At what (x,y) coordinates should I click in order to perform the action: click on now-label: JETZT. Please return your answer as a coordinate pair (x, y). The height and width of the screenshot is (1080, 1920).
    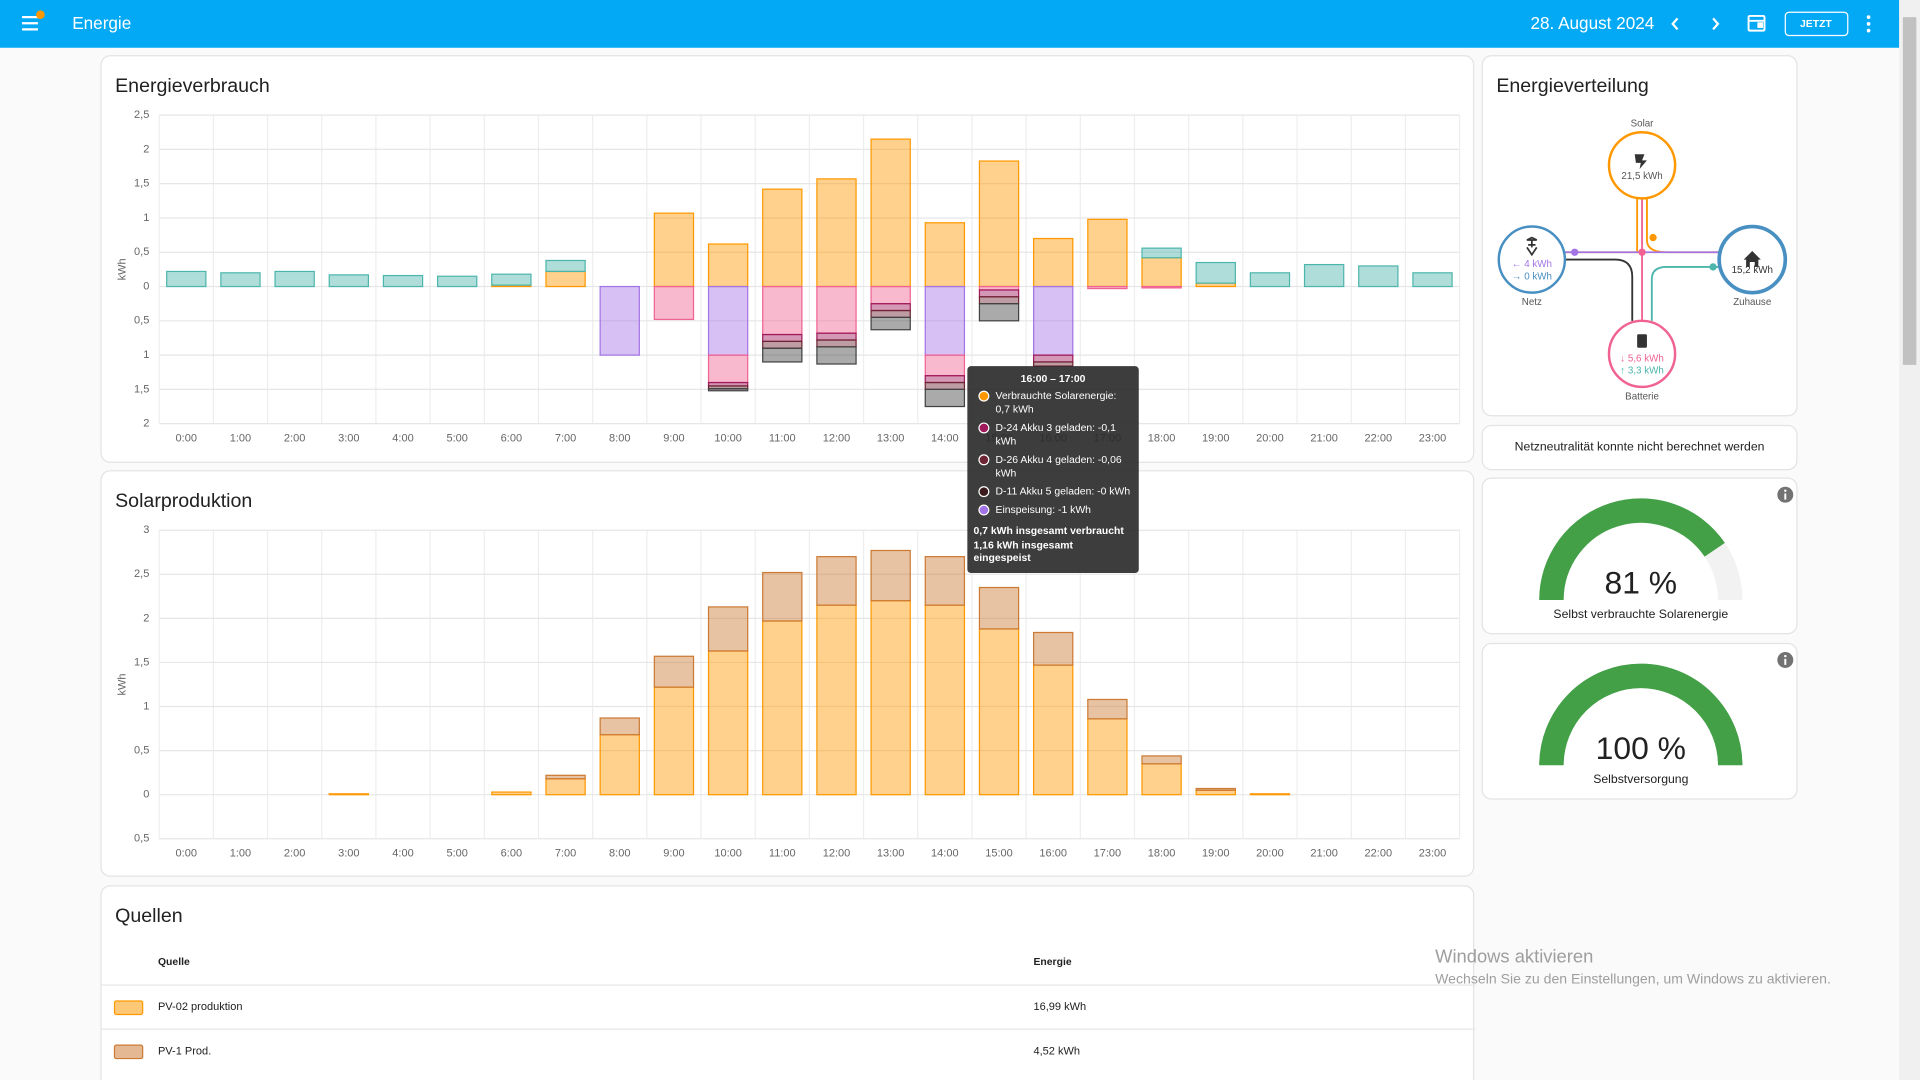
    Looking at the image, I should click on (1816, 24).